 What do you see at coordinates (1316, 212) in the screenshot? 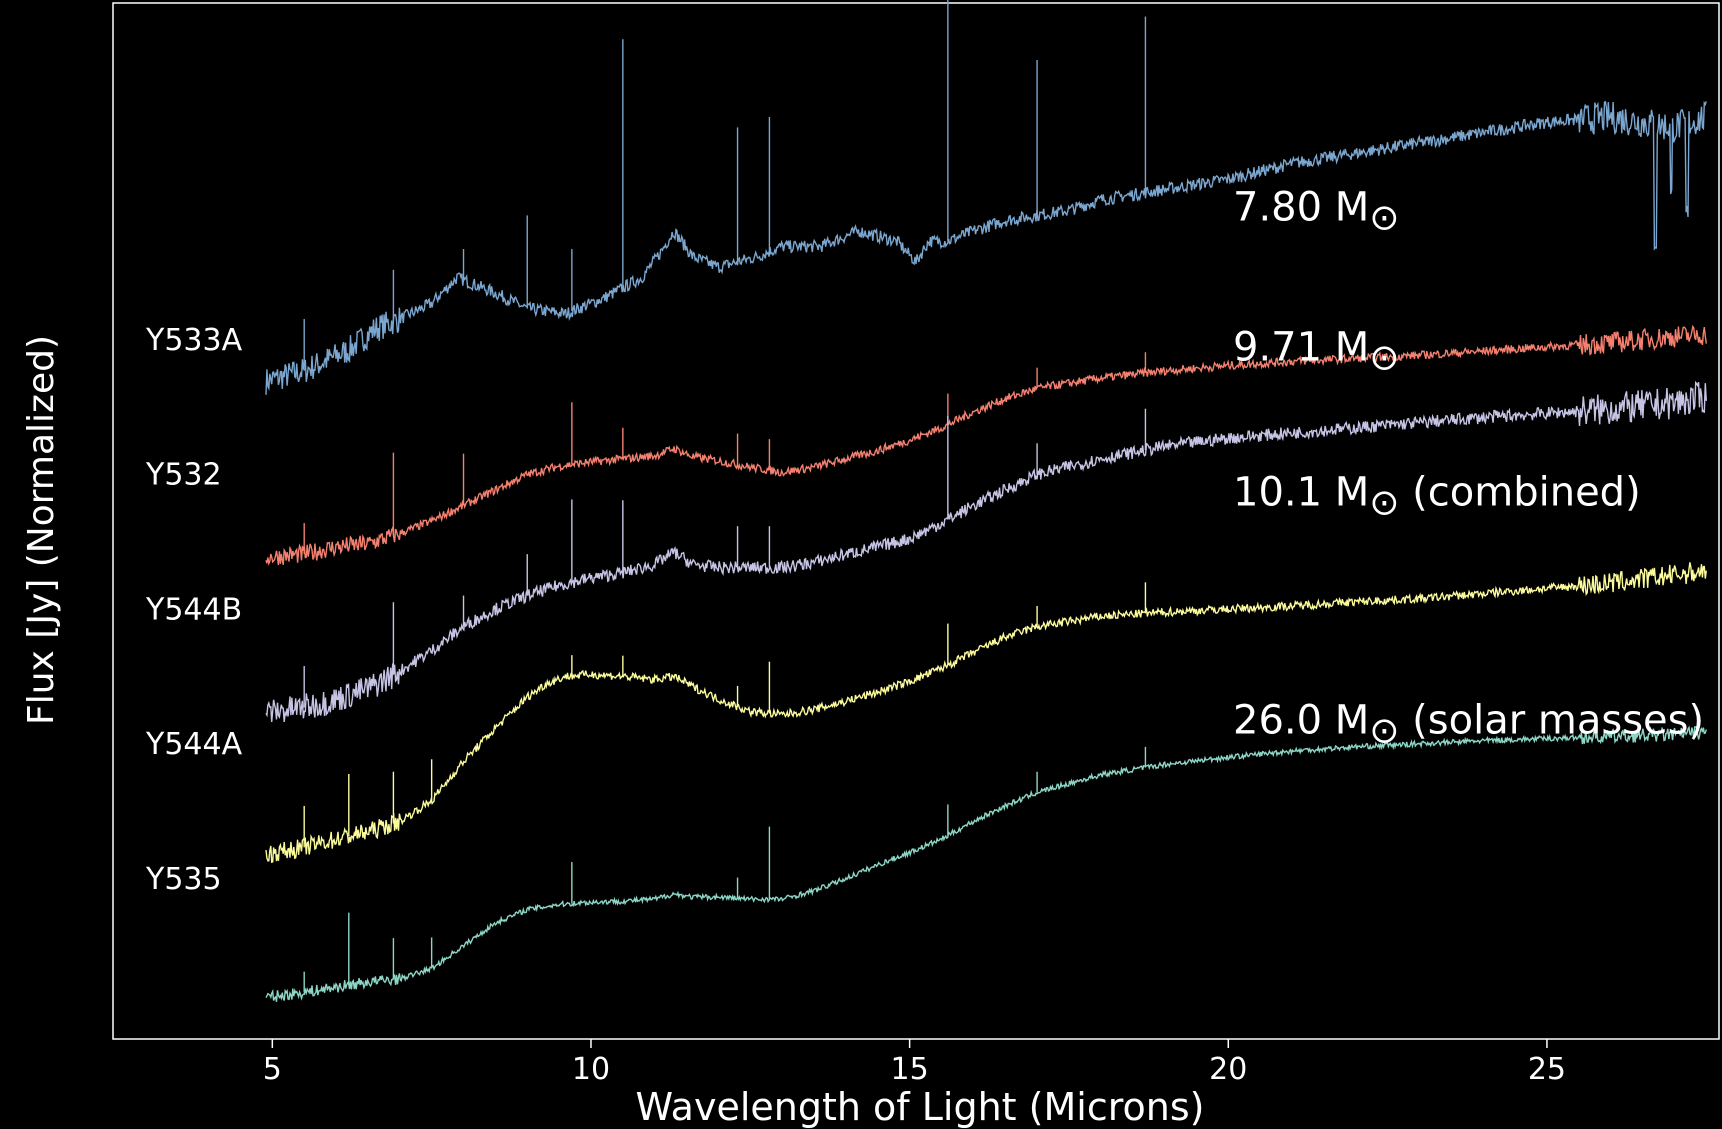
I see `mass-label: 7.80 M⊙` at bounding box center [1316, 212].